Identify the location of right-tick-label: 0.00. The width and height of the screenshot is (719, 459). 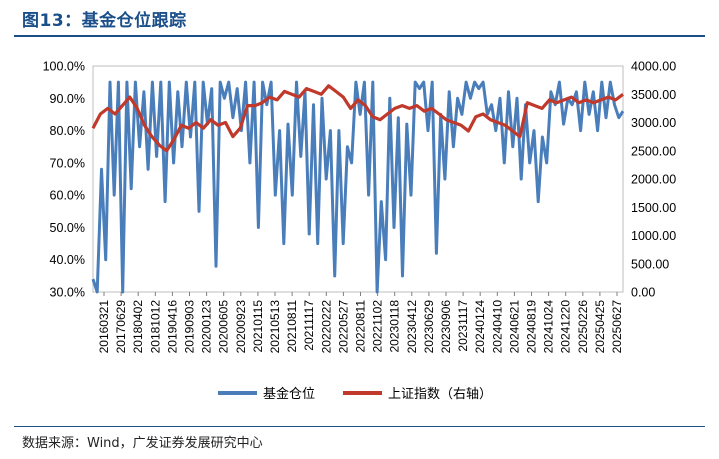
(643, 293).